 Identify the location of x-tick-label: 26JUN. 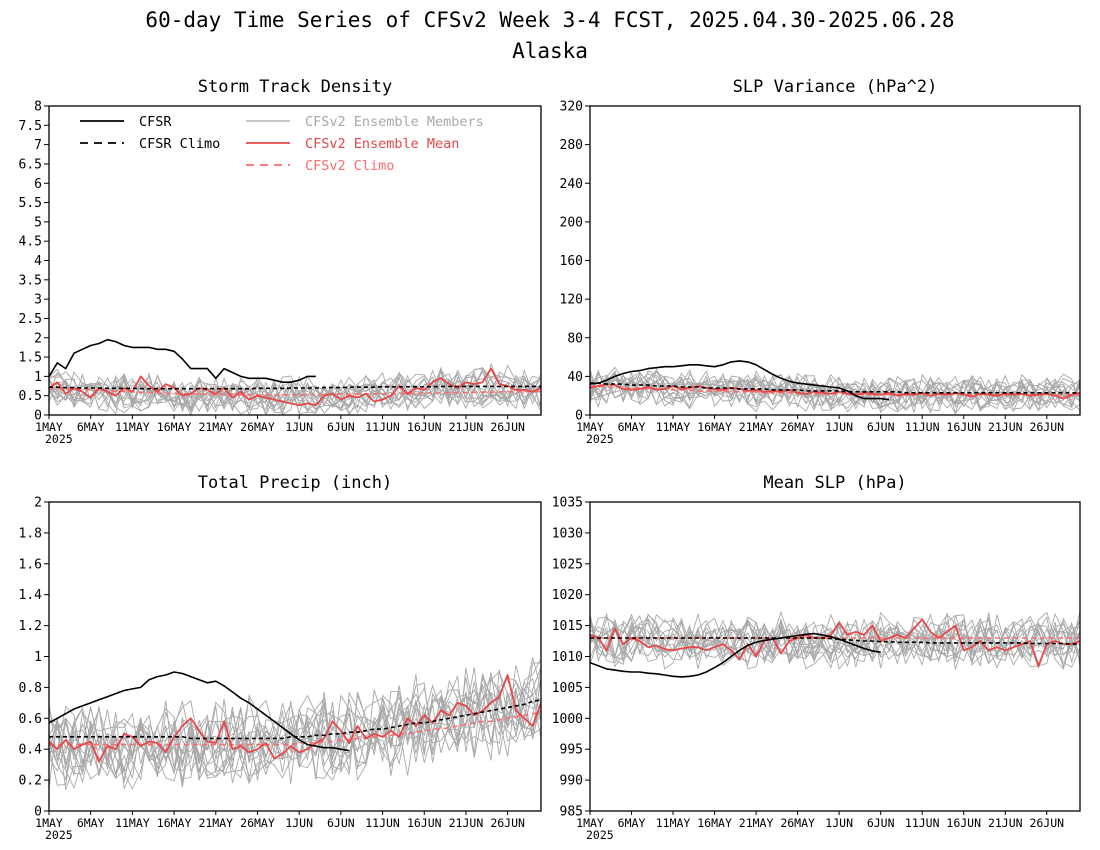
(1046, 823).